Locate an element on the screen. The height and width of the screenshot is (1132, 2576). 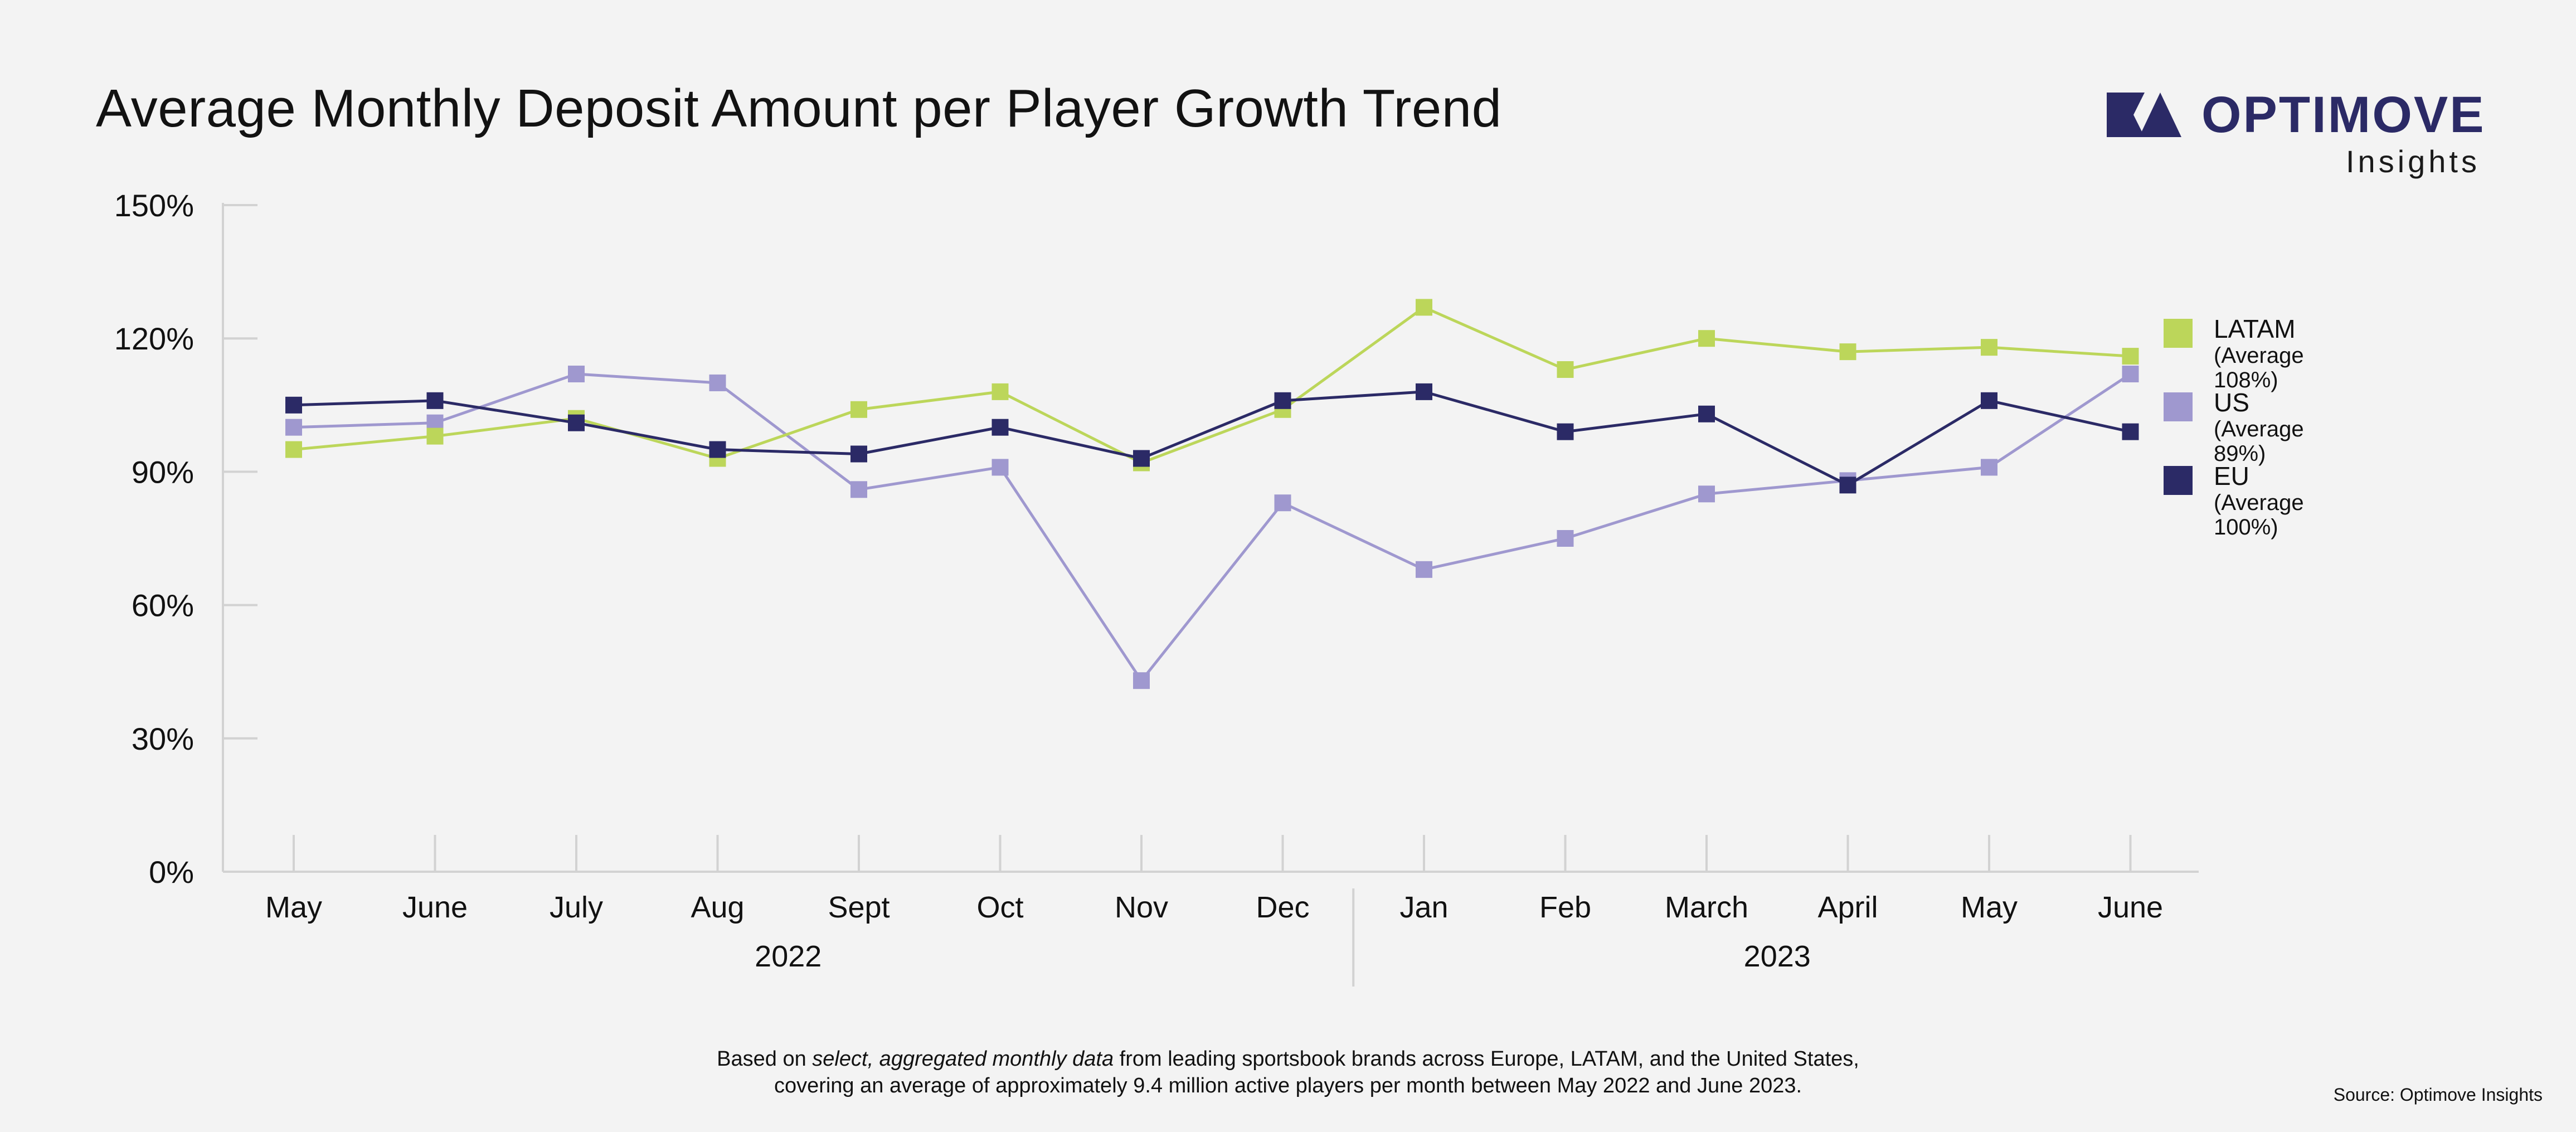
x-tick-label: Sept is located at coordinates (859, 907).